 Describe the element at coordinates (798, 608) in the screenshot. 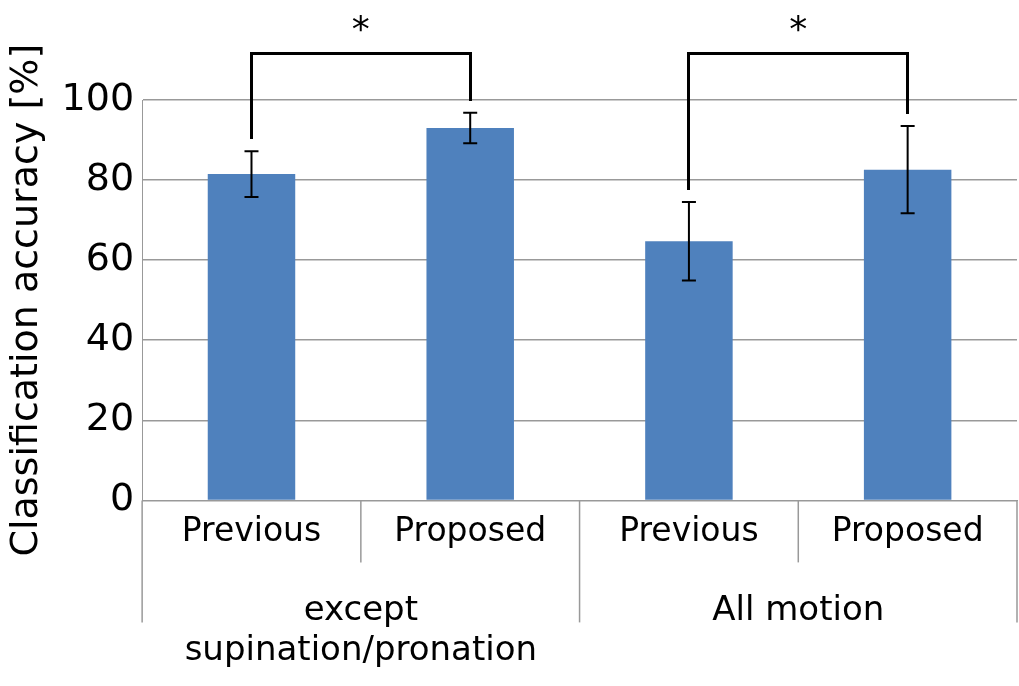

I see `text: All motion` at that location.